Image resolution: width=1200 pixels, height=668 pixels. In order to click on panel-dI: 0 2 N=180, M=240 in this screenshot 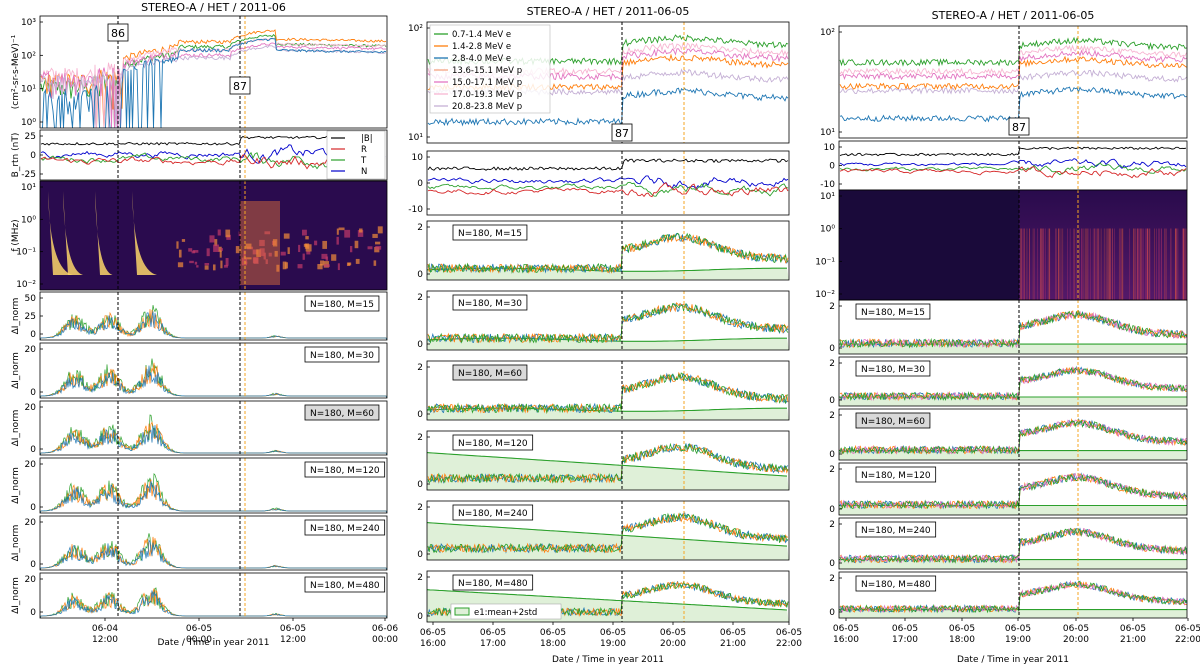, I will do `click(603, 530)`.